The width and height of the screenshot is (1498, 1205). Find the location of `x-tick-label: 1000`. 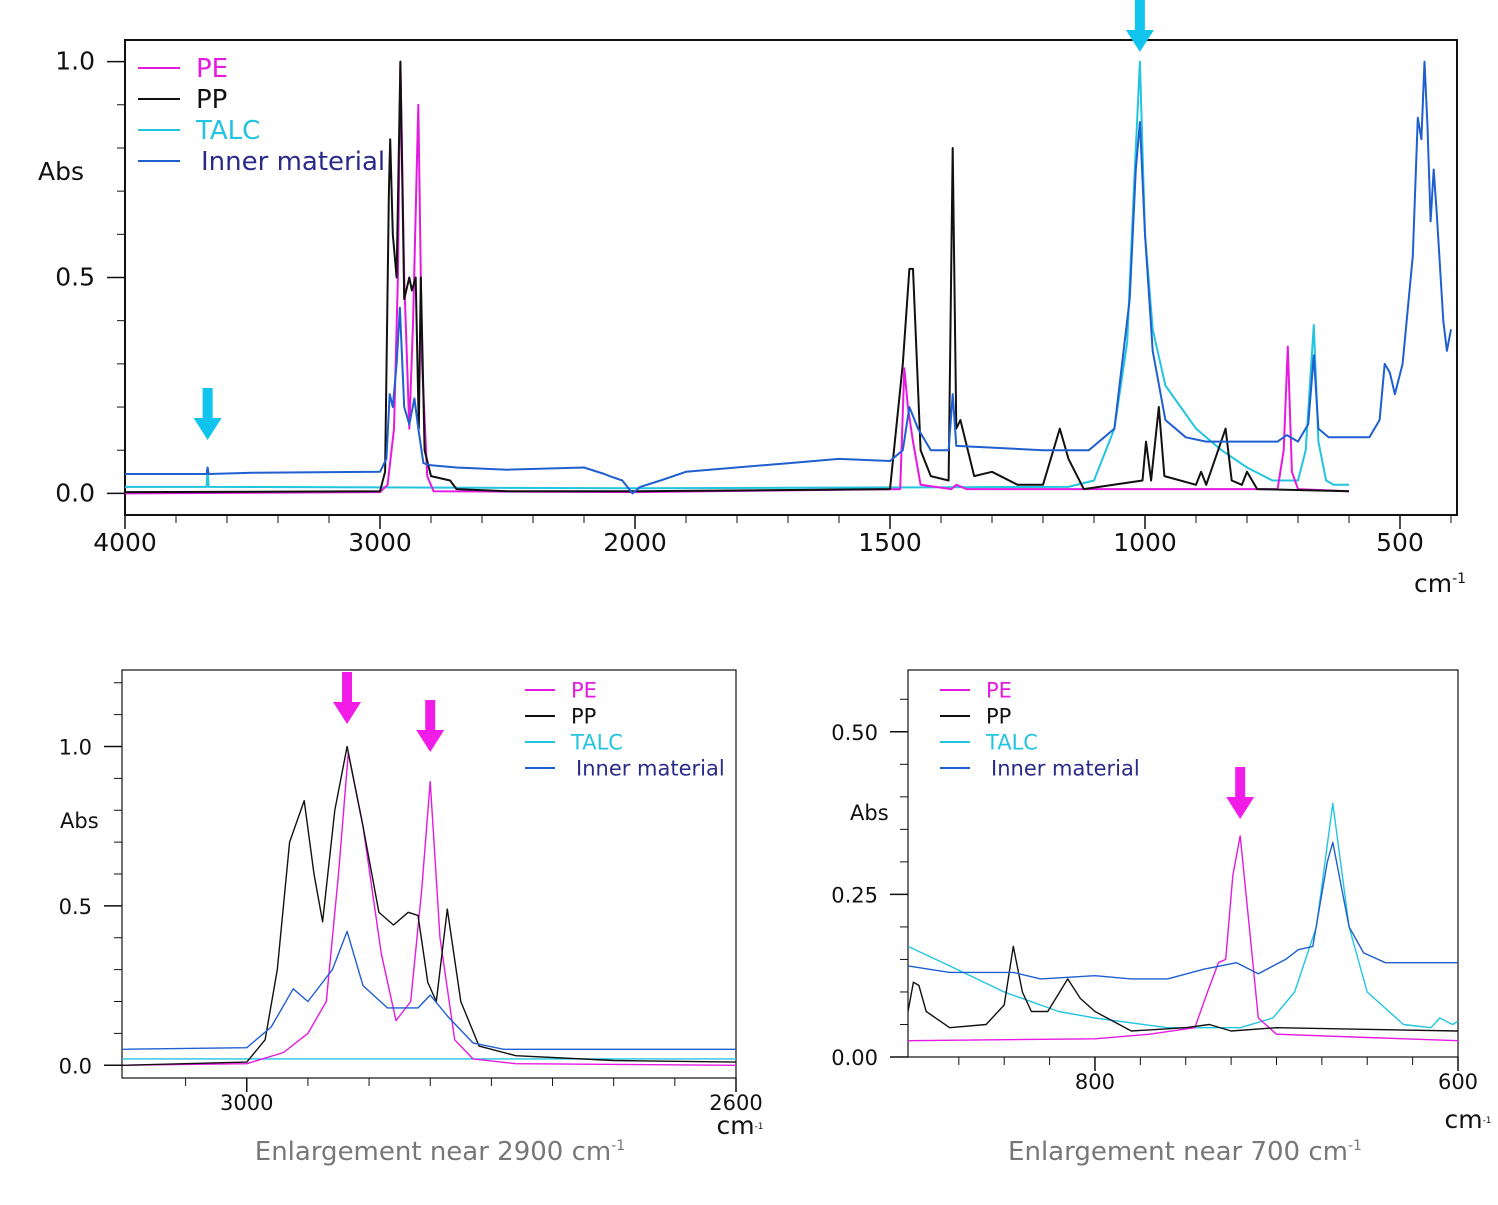

x-tick-label: 1000 is located at coordinates (1145, 542).